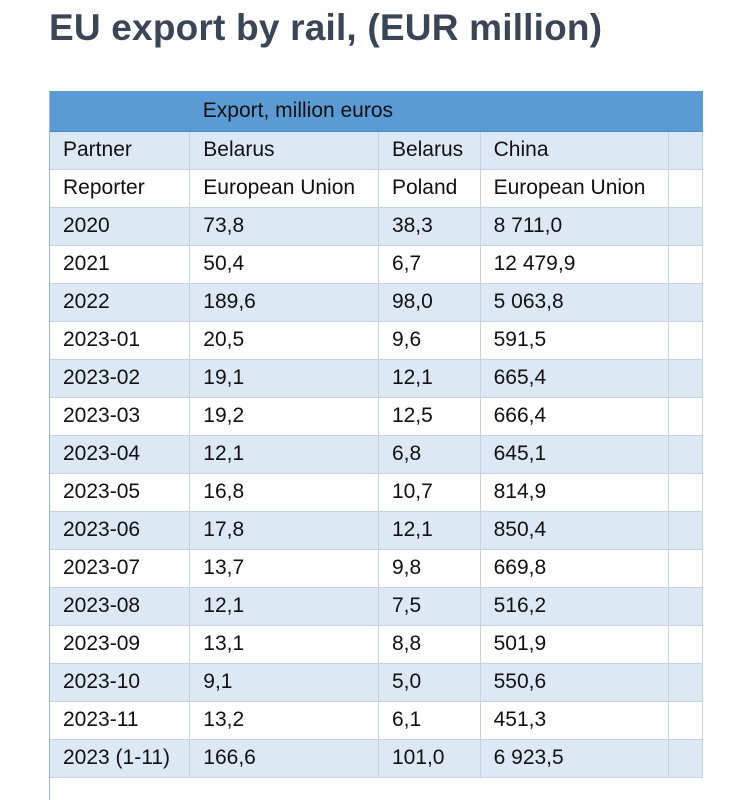 The width and height of the screenshot is (751, 800). Describe the element at coordinates (575, 758) in the screenshot. I see `row-value-cell: 6 923,5` at that location.